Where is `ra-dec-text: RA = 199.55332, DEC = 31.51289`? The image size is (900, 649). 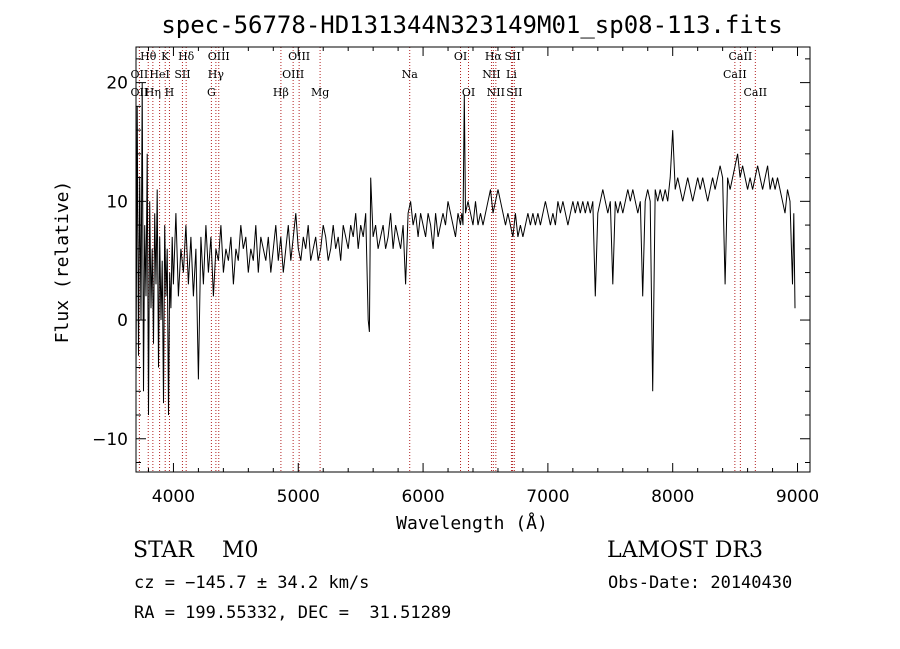
ra-dec-text: RA = 199.55332, DEC = 31.51289 is located at coordinates (293, 613).